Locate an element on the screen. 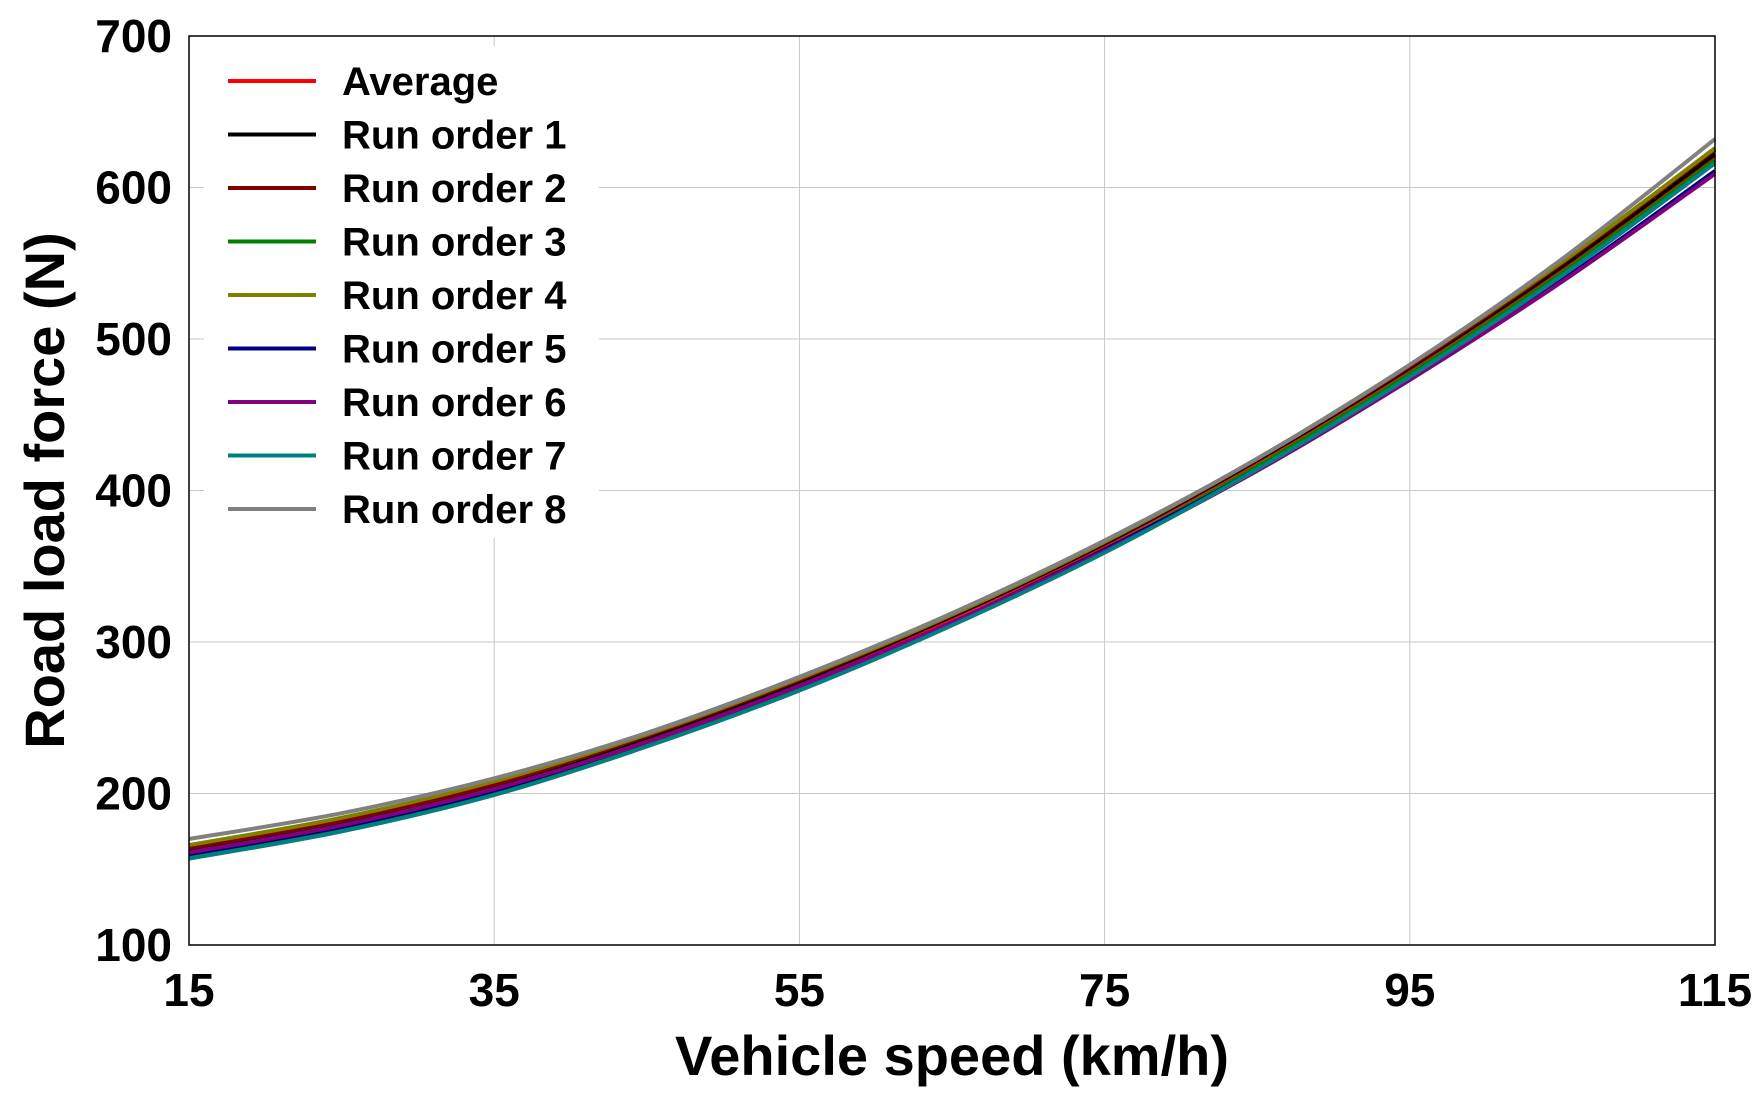  legend-label: Run order 6 is located at coordinates (454, 403).